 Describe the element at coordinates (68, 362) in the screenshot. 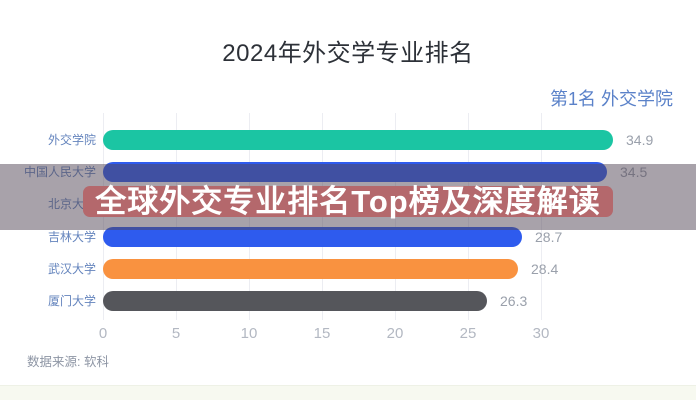

I see `data-source-note: 数据来源: 软科` at that location.